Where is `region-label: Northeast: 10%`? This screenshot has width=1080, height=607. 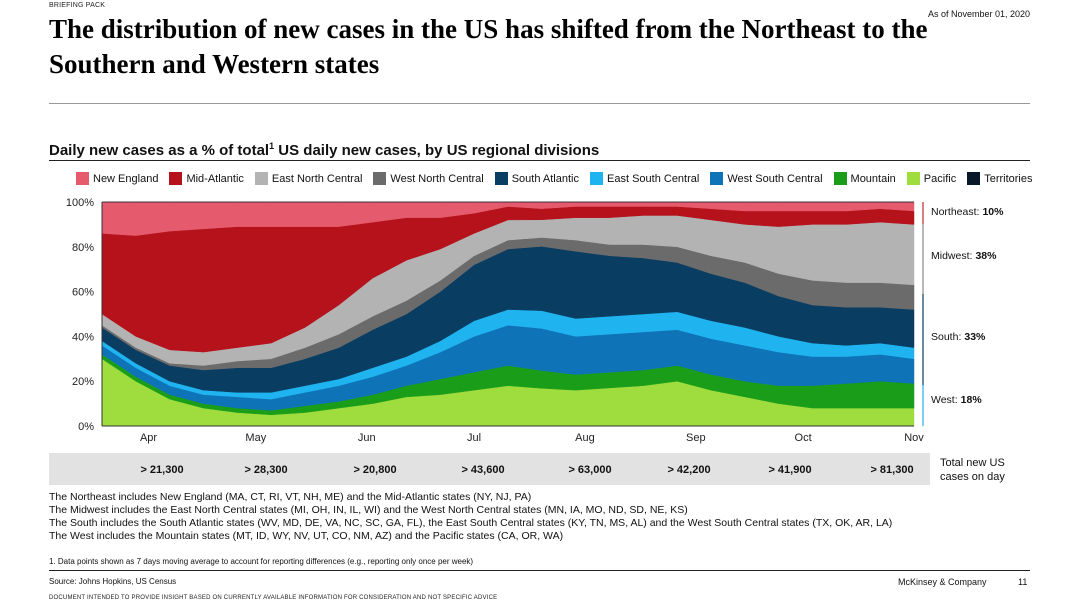
region-label: Northeast: 10% is located at coordinates (967, 212).